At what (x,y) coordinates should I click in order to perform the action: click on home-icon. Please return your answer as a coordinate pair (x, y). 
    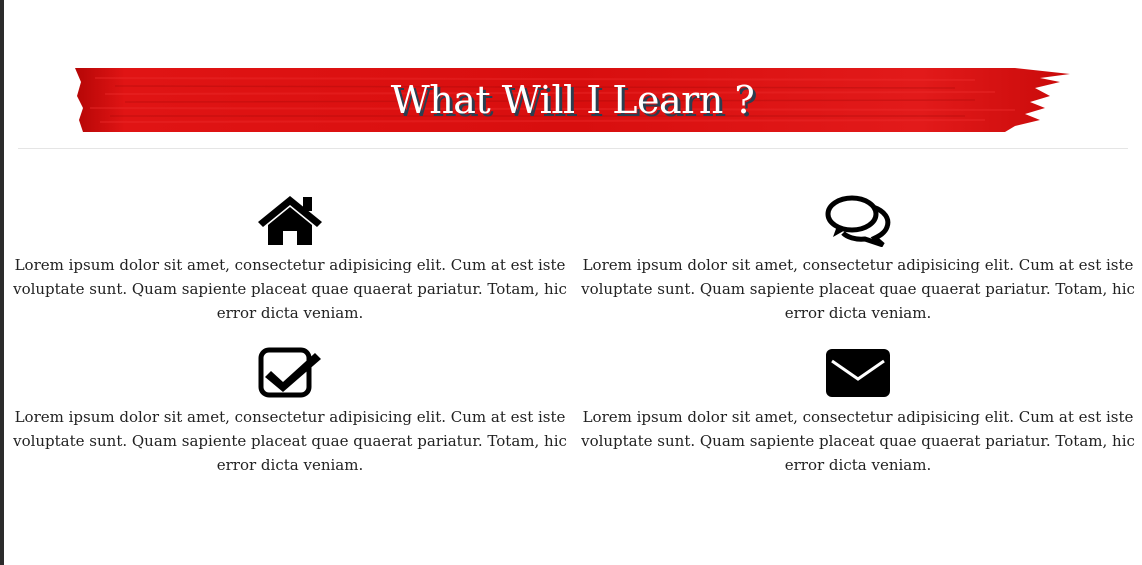
    Looking at the image, I should click on (290, 220).